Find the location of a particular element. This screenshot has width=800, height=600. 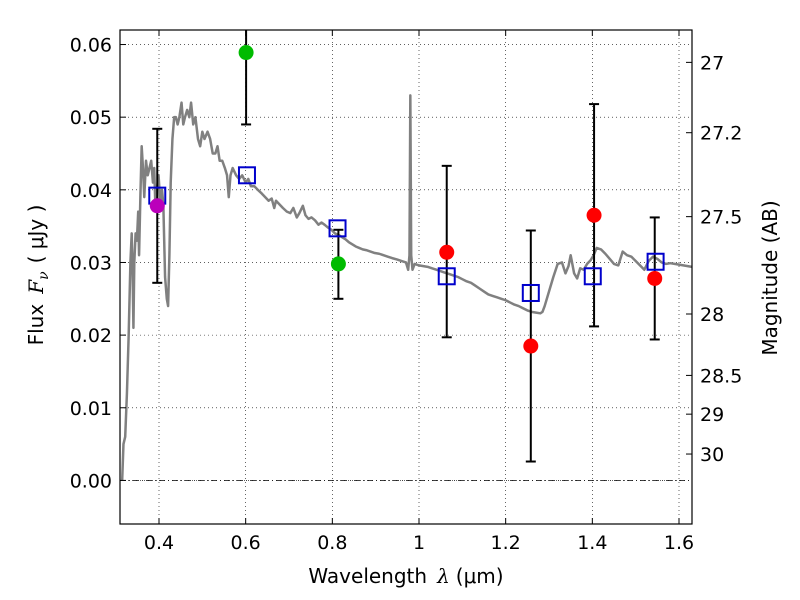

x-tick-label: 1.2 is located at coordinates (506, 543).